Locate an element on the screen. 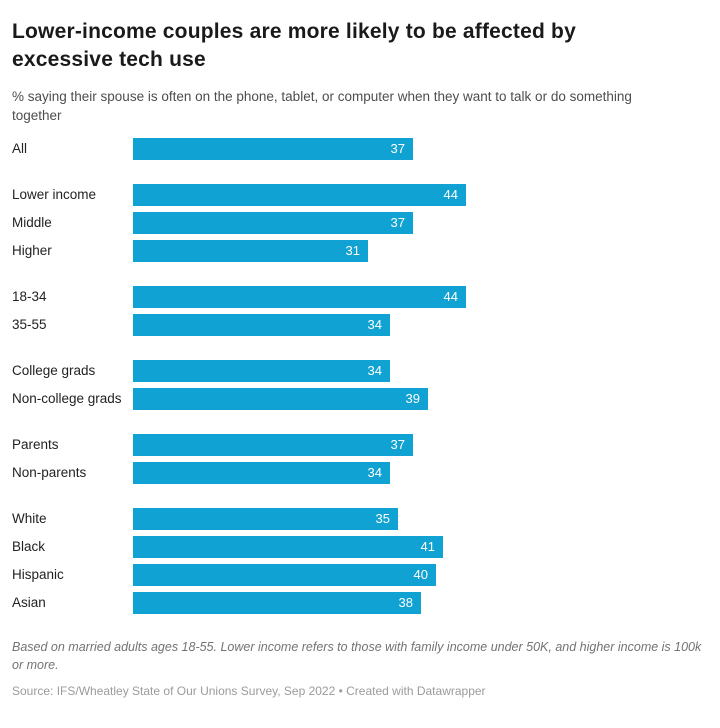  bar-row-label: Hispanic is located at coordinates (38, 574).